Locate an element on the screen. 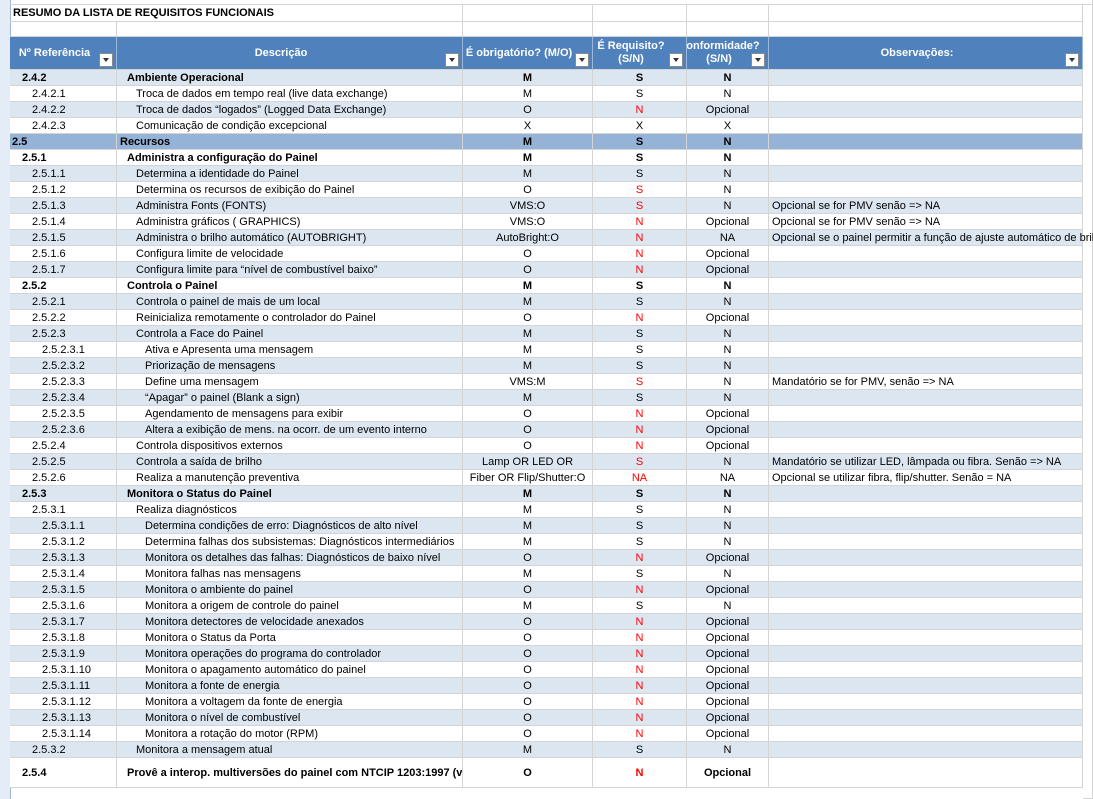  sheet-title: RESUMO DA LISTA DE REQUISITOS FUNCIONAIS is located at coordinates (236, 13).